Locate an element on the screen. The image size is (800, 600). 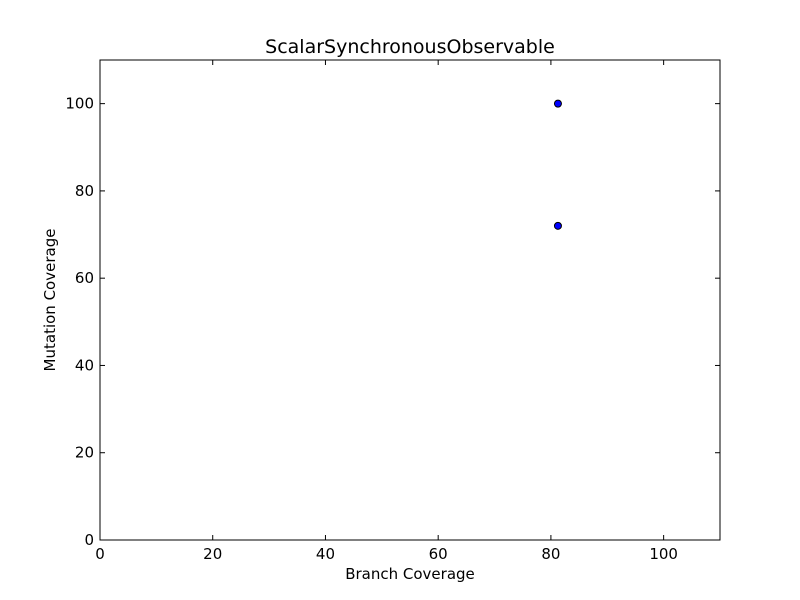
y-tick-label: 20 is located at coordinates (84, 453).